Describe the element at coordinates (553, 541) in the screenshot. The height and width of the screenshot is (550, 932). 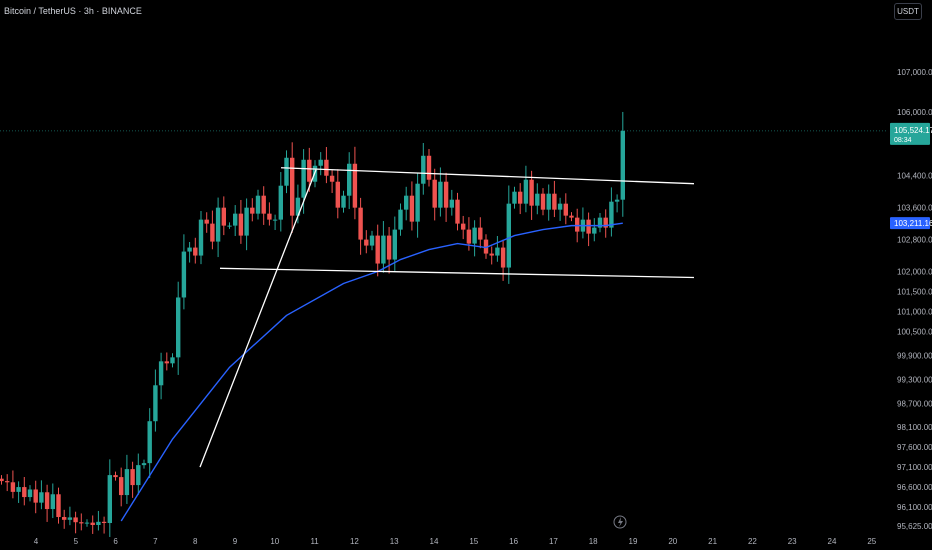
I see `x-tick-label: 17` at that location.